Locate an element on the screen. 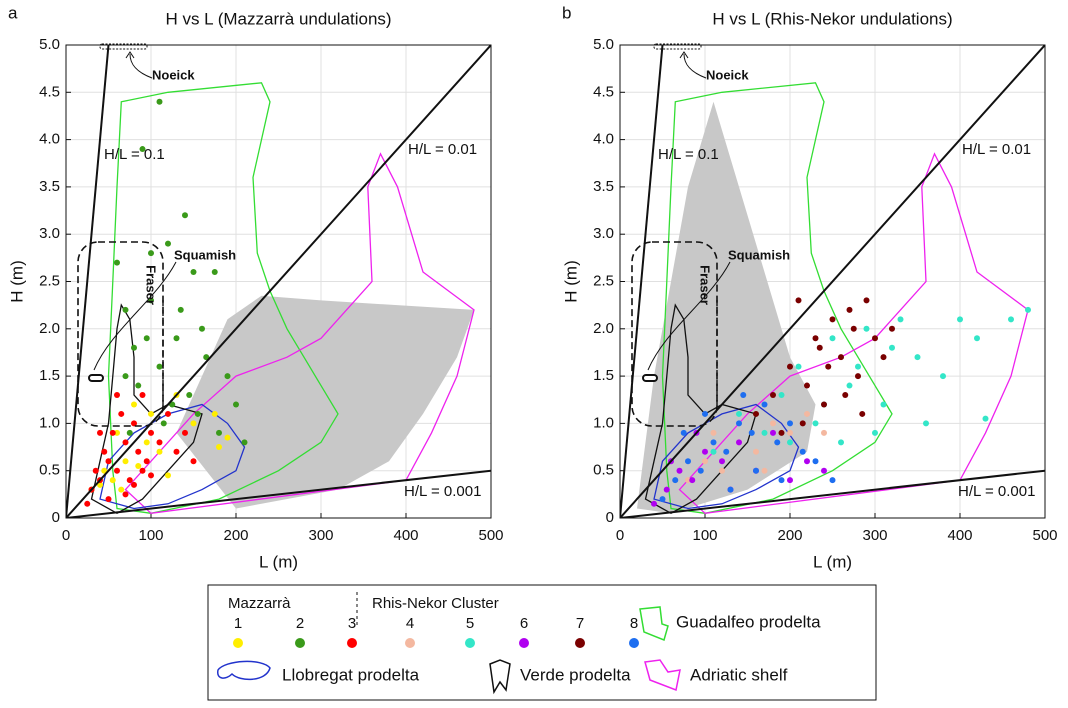 The width and height of the screenshot is (1068, 708). annotation: Noeick is located at coordinates (173, 74).